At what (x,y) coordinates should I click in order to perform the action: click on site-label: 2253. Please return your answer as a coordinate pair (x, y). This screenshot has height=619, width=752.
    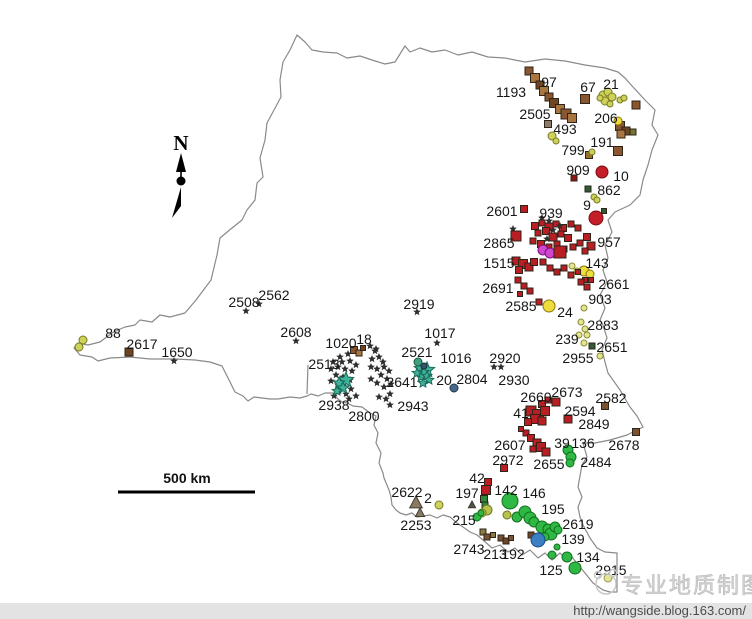
    Looking at the image, I should click on (415, 525).